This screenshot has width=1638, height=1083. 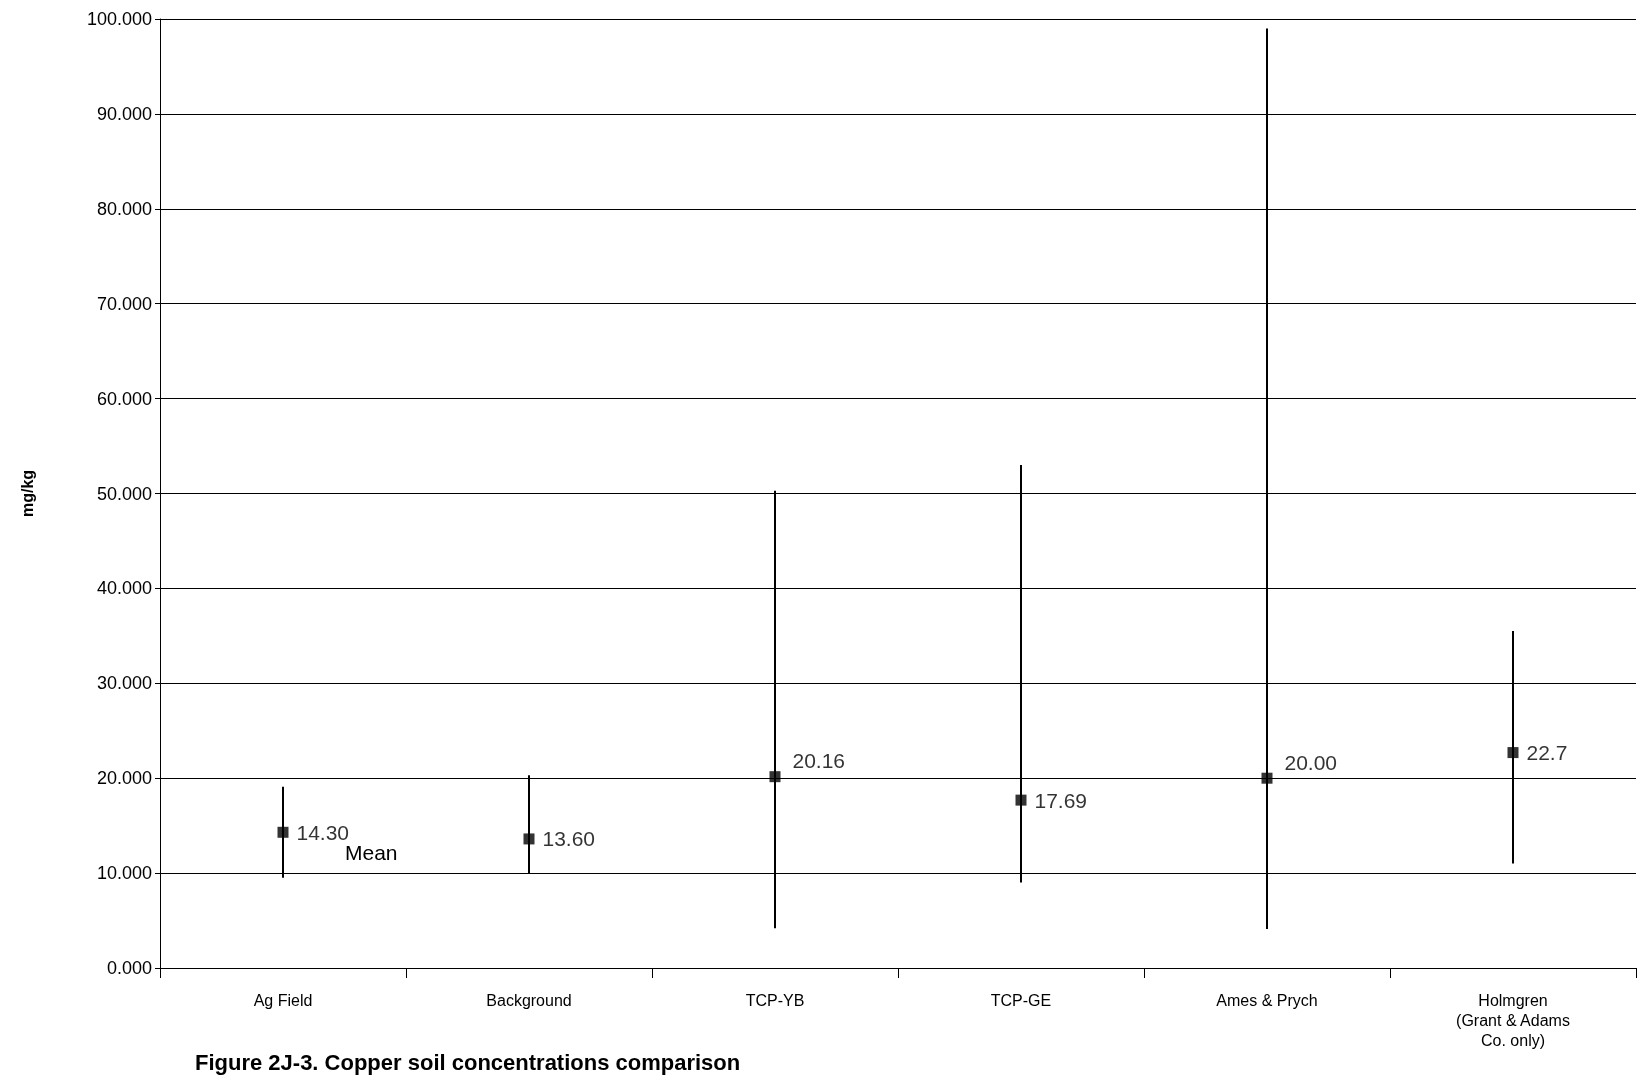 What do you see at coordinates (1547, 753) in the screenshot?
I see `data-label: 22.7` at bounding box center [1547, 753].